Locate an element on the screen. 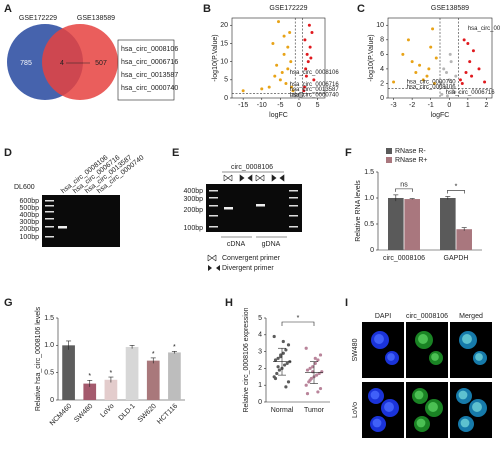 The width and height of the screenshot is (500, 468). count: 507 is located at coordinates (101, 63).